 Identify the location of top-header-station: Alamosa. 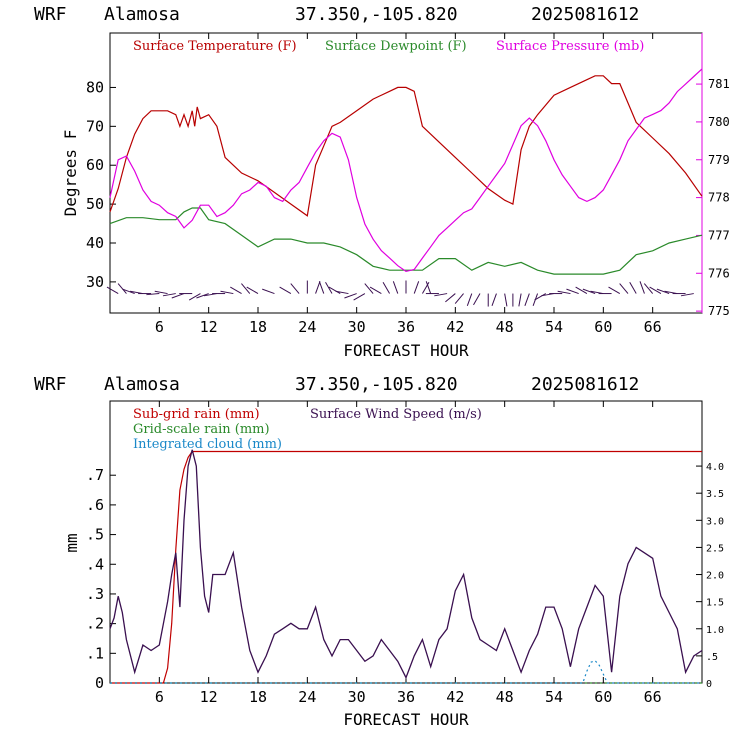
(142, 14).